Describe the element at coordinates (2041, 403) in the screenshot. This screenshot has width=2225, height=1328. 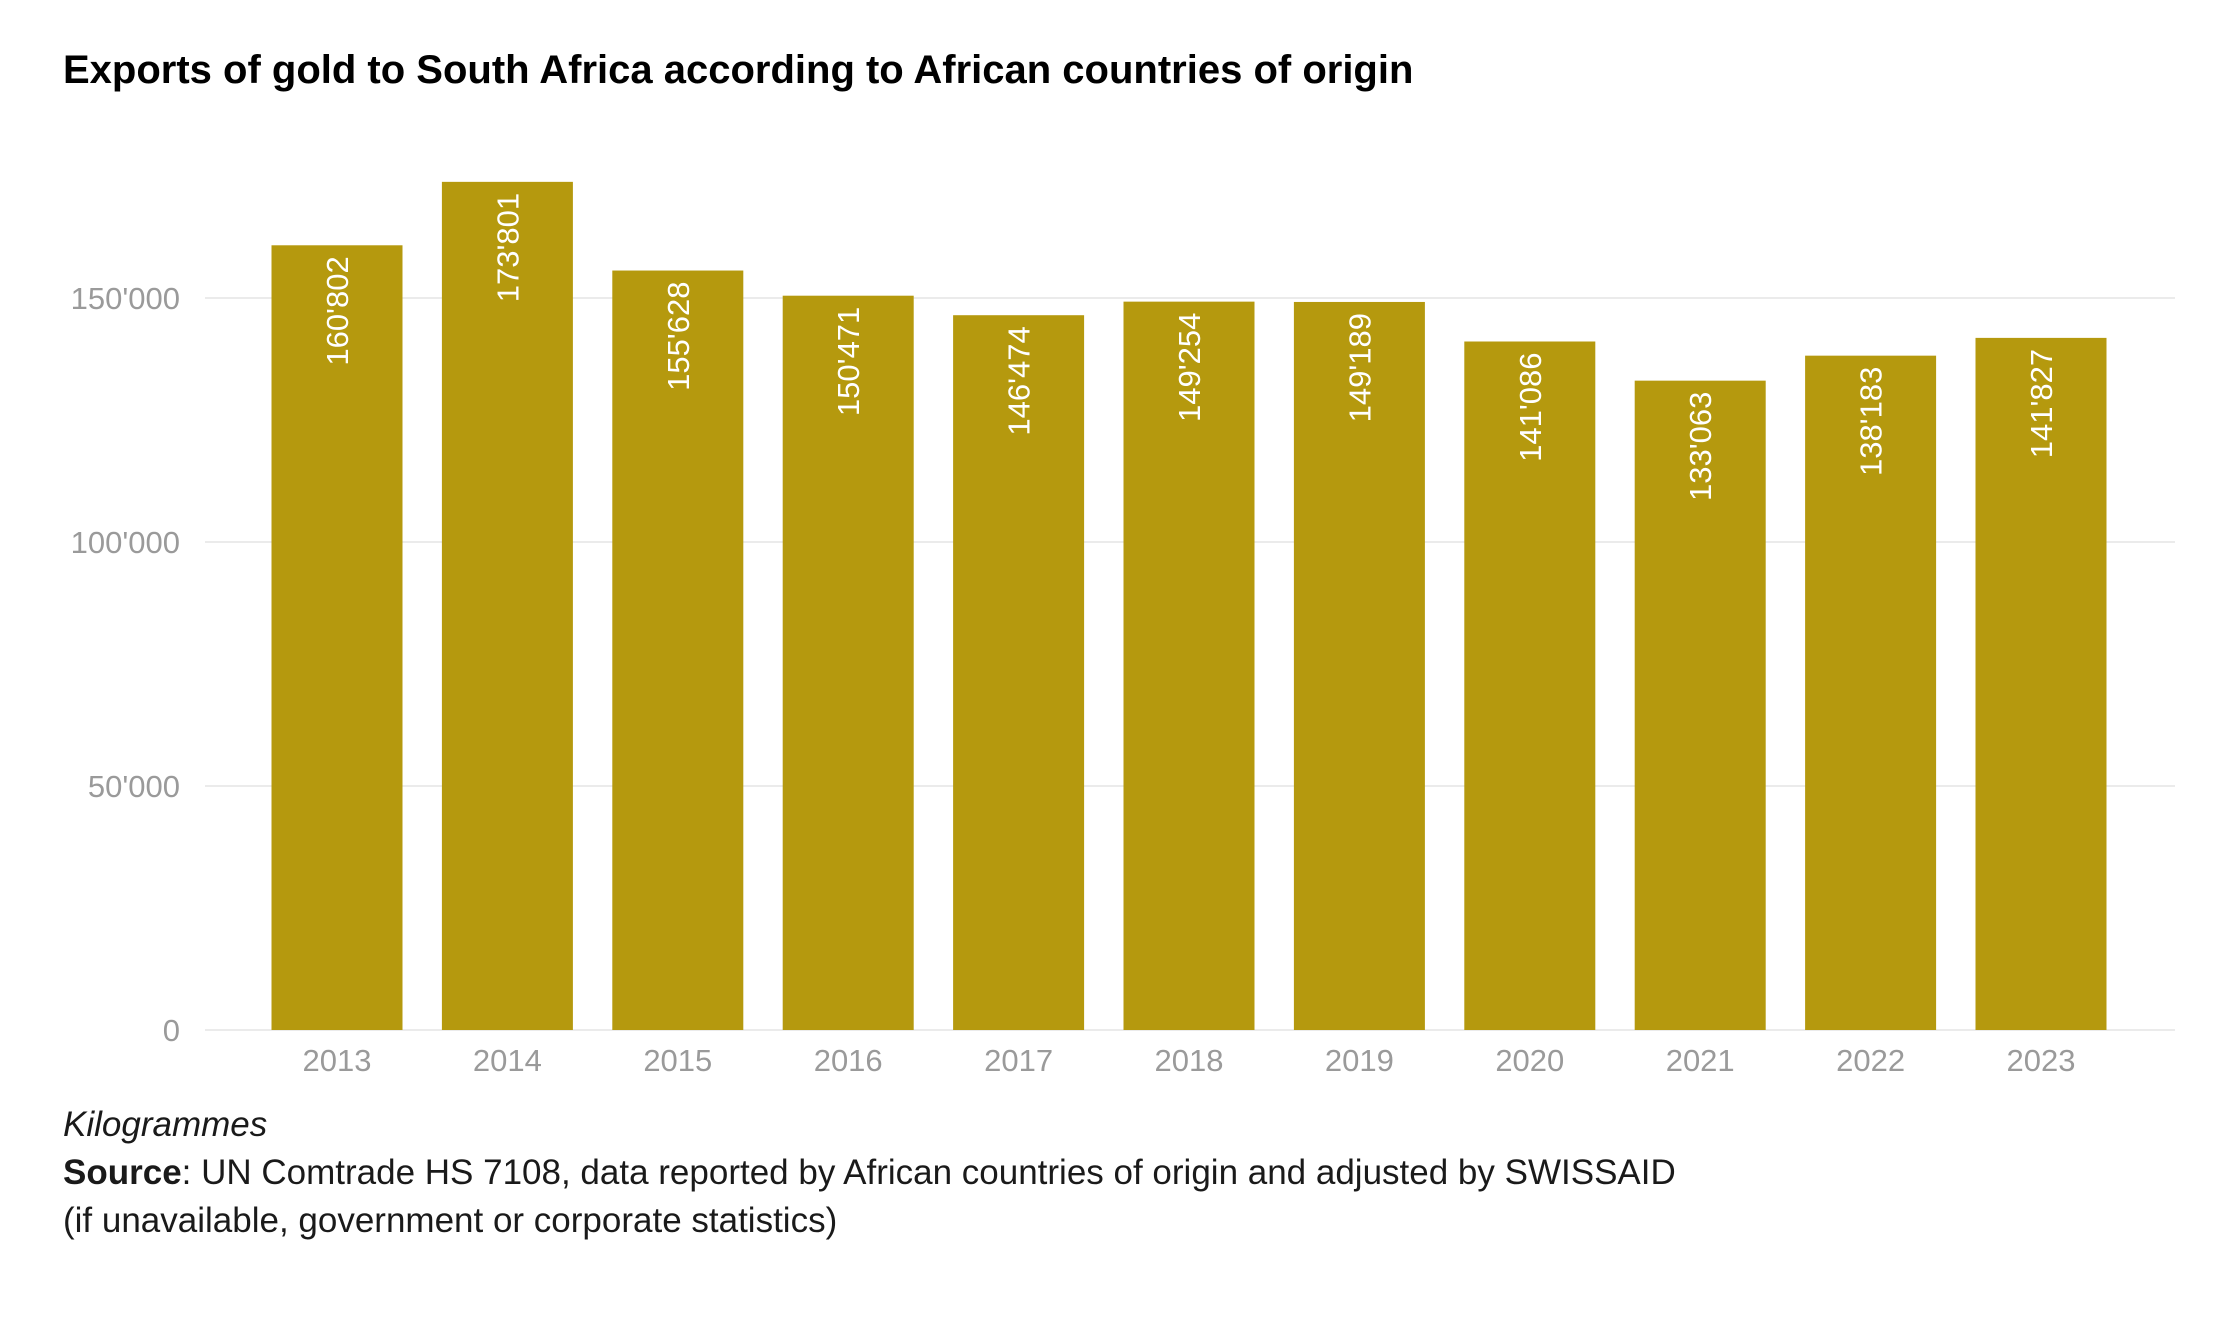
I see `bar-value-label: 141'827` at that location.